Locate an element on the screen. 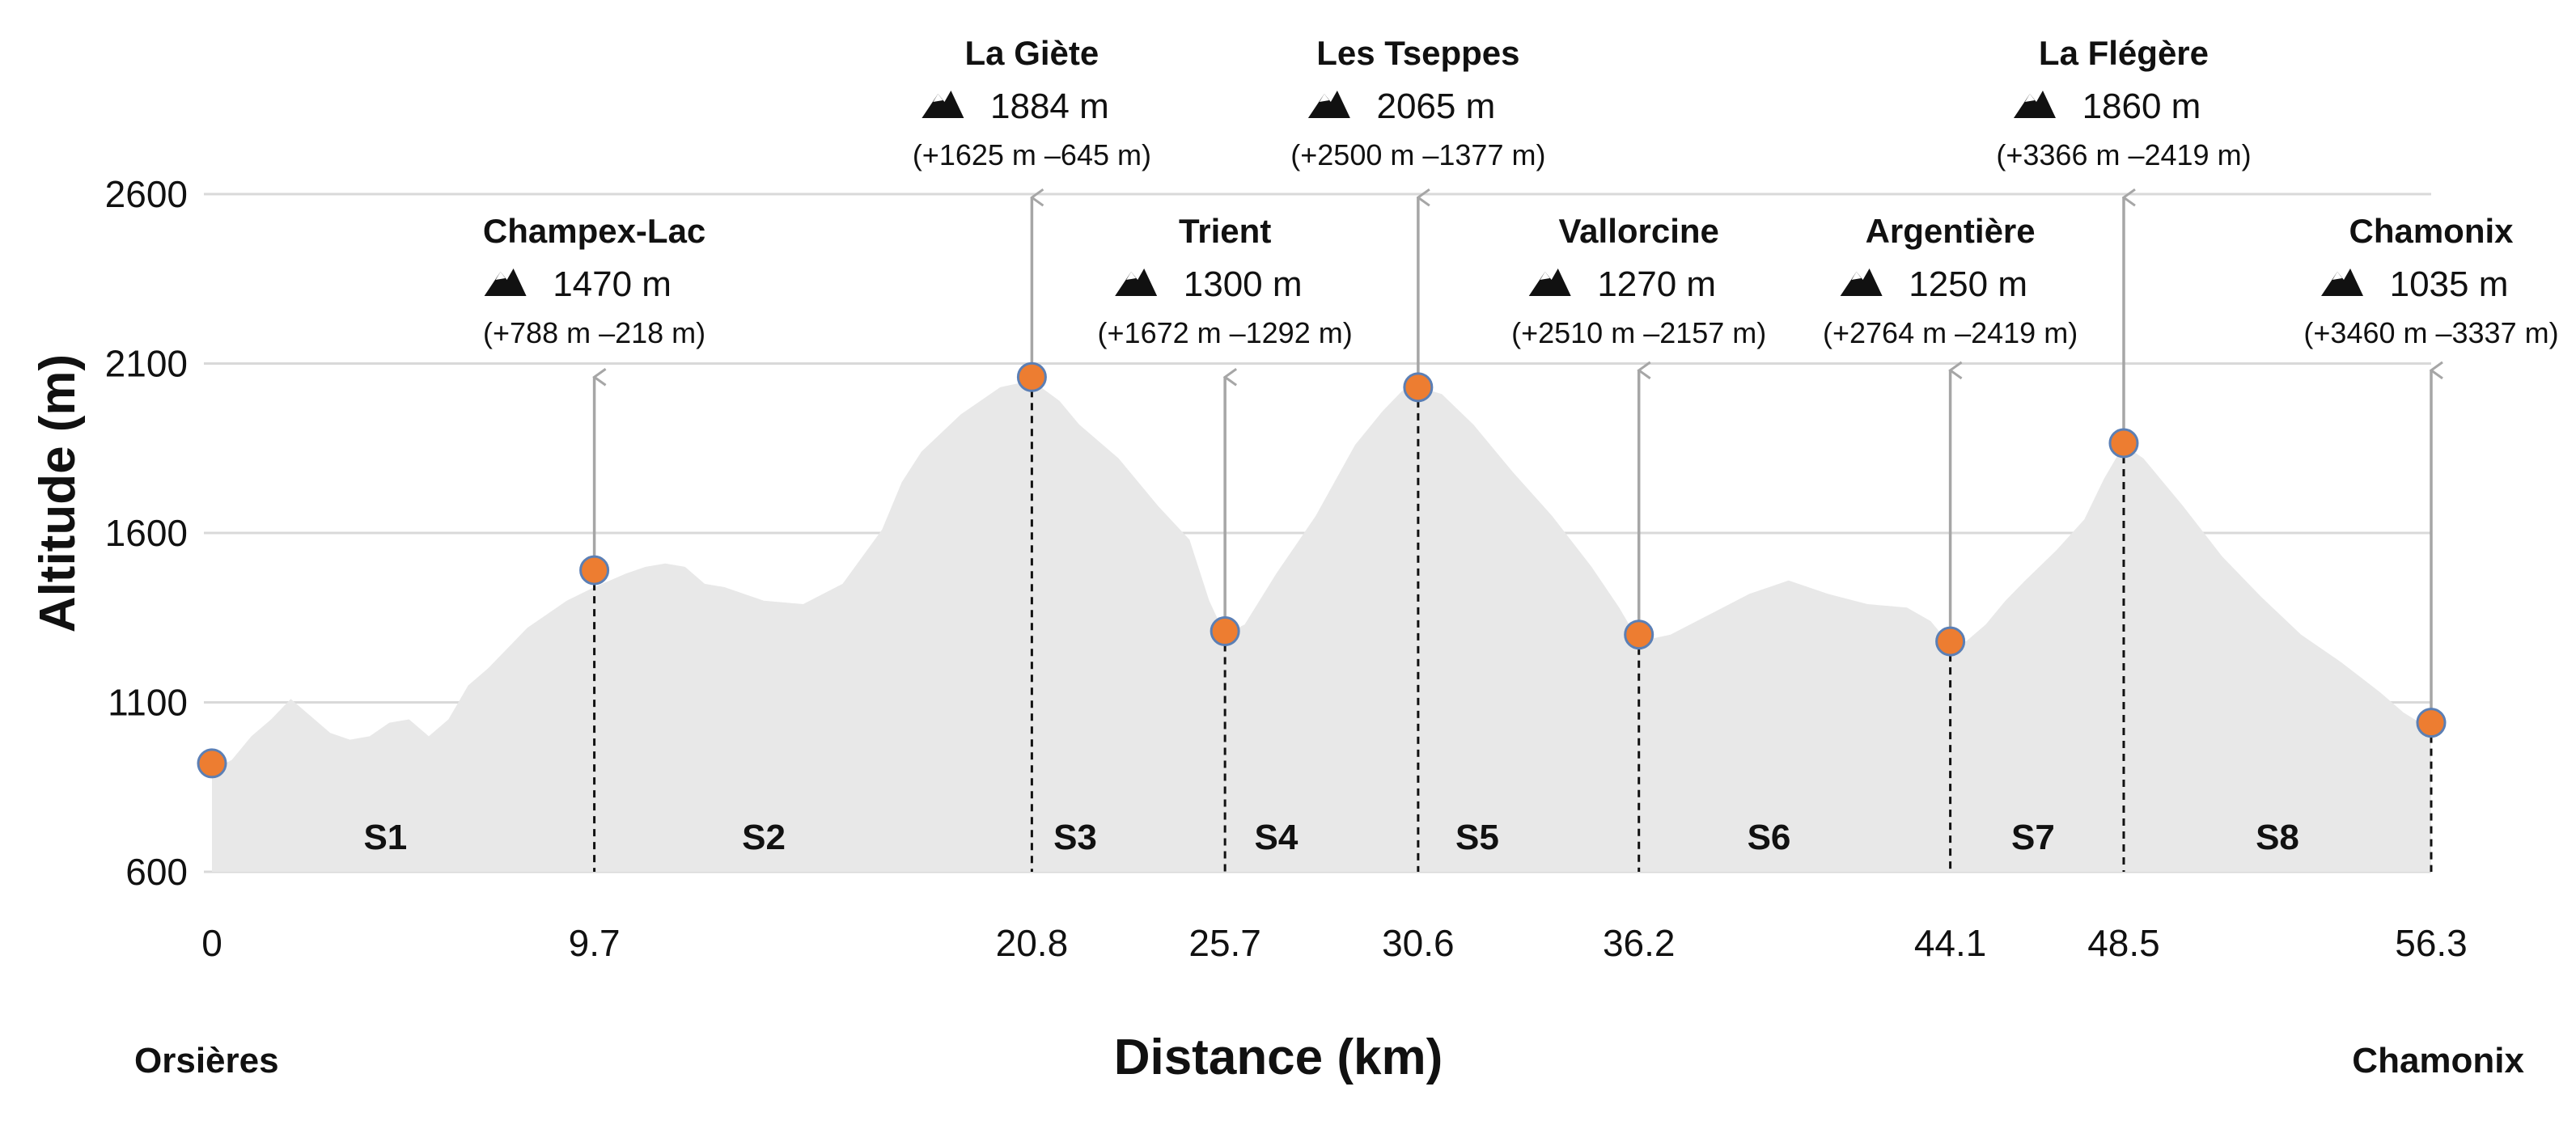 This screenshot has height=1129, width=2576. waypoint-altitude: 1470 m is located at coordinates (612, 284).